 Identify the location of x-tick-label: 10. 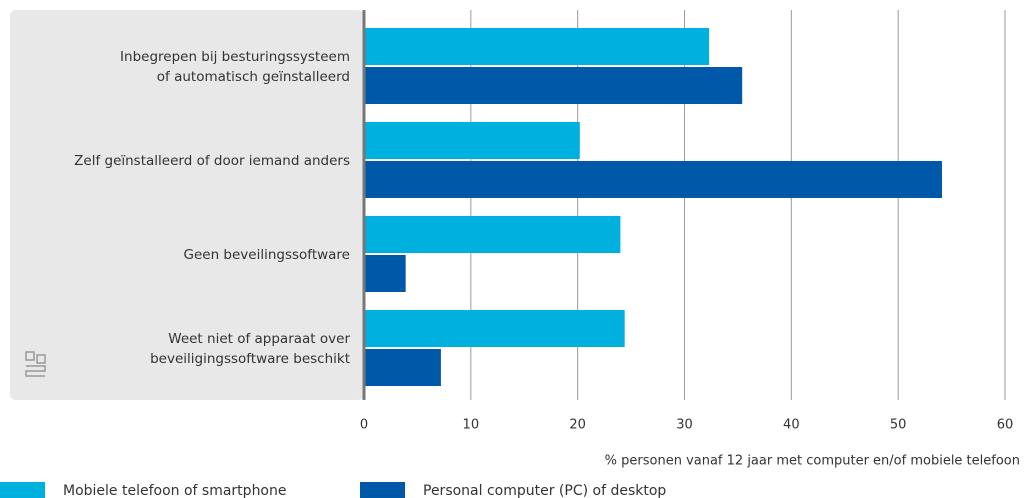
(471, 425).